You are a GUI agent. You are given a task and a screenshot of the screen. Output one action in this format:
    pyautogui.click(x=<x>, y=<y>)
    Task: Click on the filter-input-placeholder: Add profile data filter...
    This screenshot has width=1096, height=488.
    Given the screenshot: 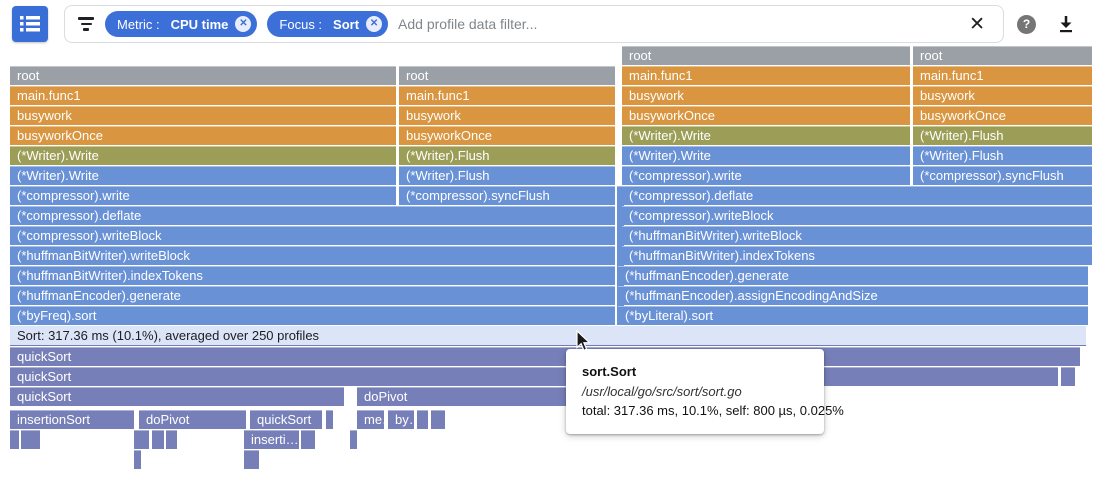 What is the action you would take?
    pyautogui.click(x=468, y=24)
    